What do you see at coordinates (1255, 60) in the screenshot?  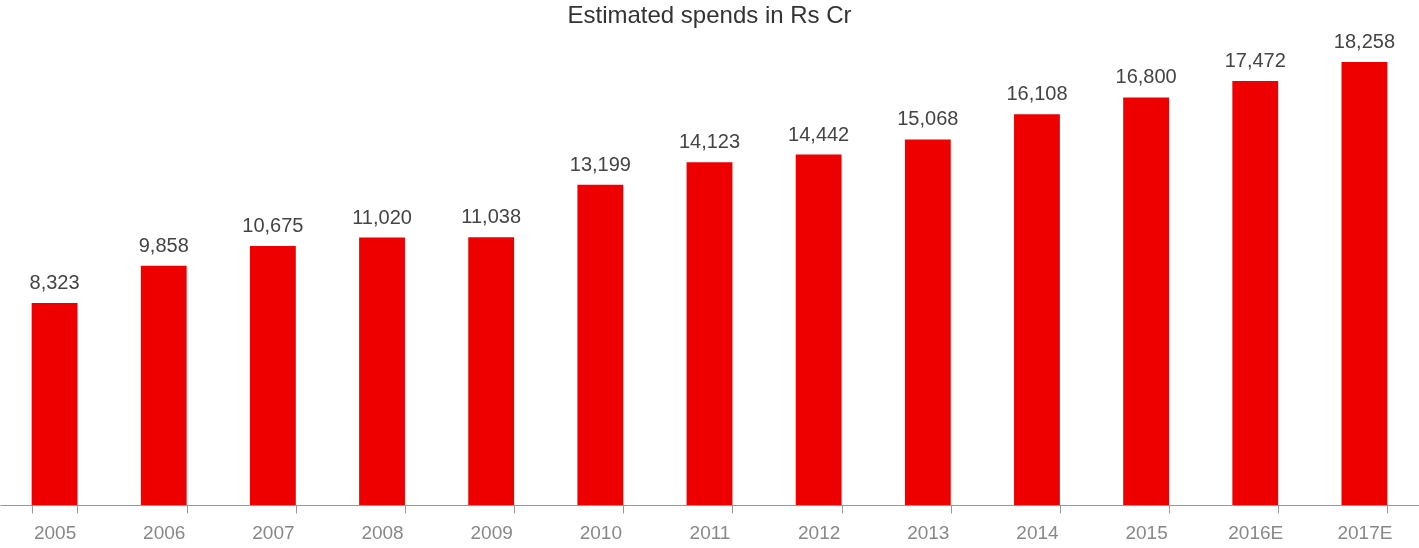 I see `data-label: 17,472` at bounding box center [1255, 60].